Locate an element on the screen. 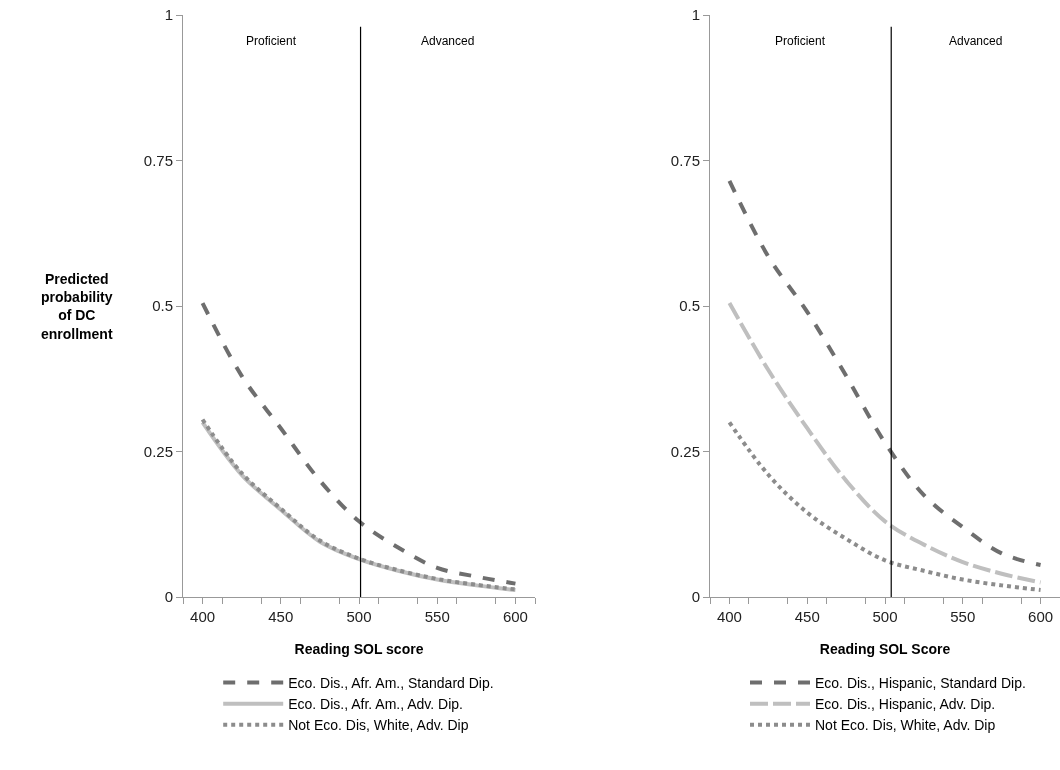  x-axis-title: Reading SOL Score is located at coordinates (885, 649).